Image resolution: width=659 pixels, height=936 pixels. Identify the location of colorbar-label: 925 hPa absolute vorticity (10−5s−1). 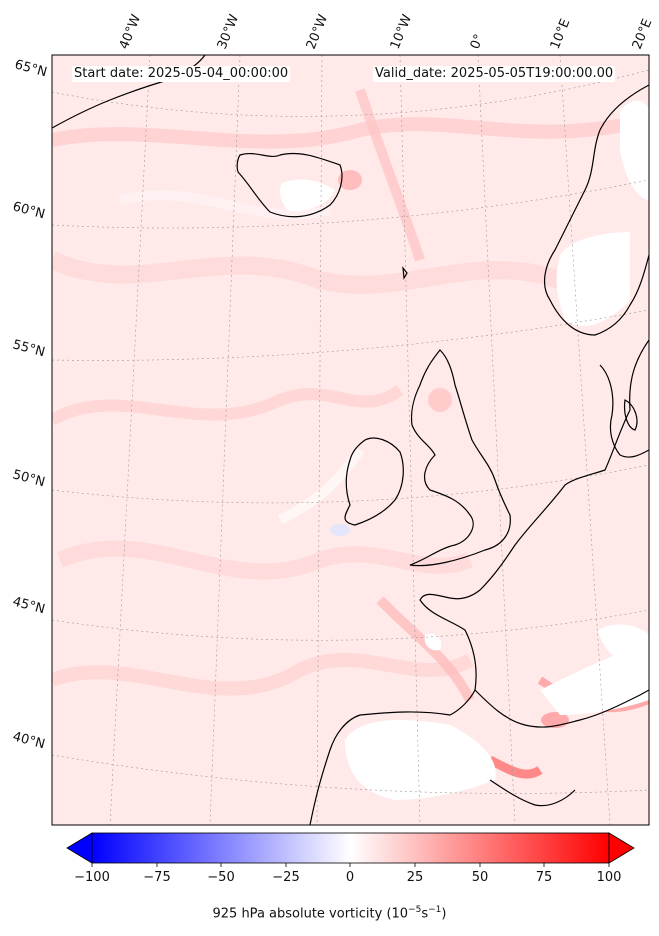
(329, 913).